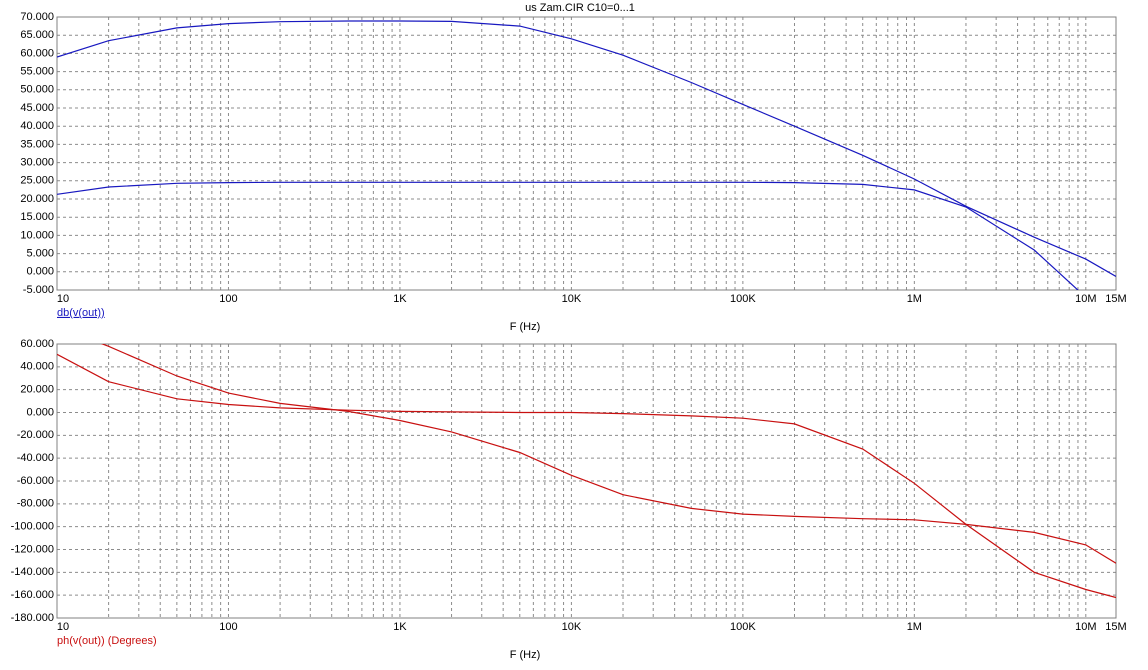  I want to click on y-tick-label: 45.000, so click(37, 108).